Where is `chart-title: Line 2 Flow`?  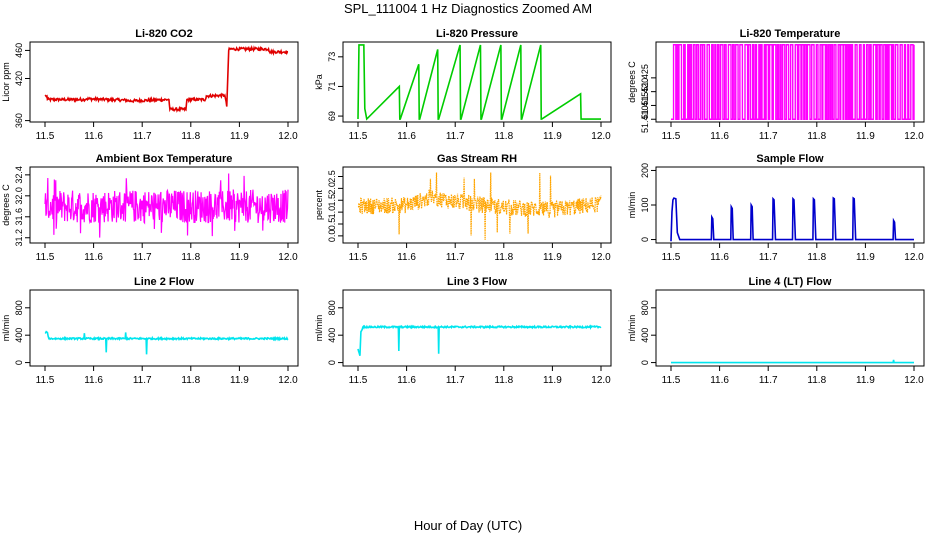
chart-title: Line 2 Flow is located at coordinates (164, 282).